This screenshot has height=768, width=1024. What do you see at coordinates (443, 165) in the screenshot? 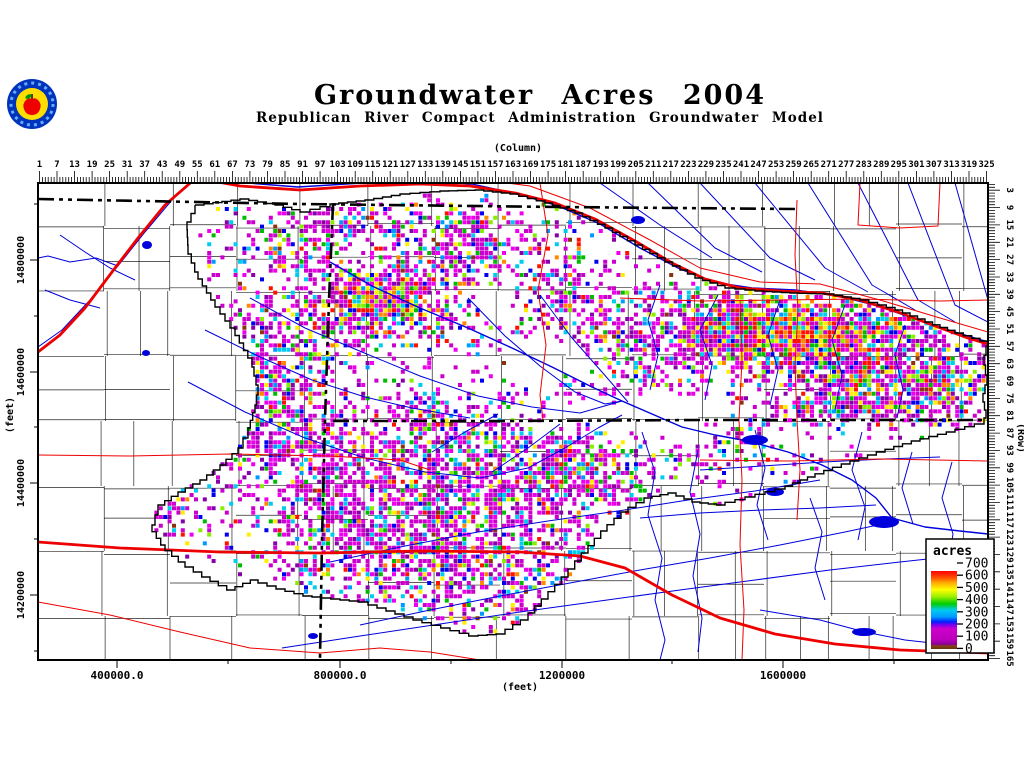
I see `svg-text: 139` at bounding box center [443, 165].